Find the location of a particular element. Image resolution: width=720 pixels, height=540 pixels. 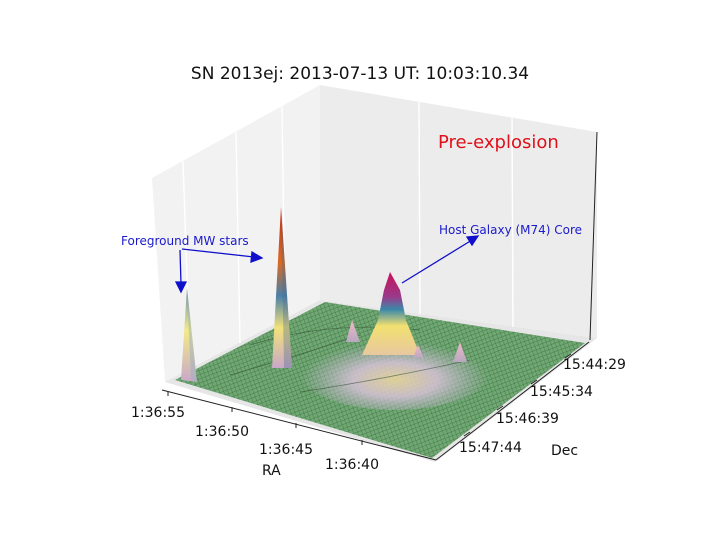

annotation-arrows is located at coordinates (327, 264).